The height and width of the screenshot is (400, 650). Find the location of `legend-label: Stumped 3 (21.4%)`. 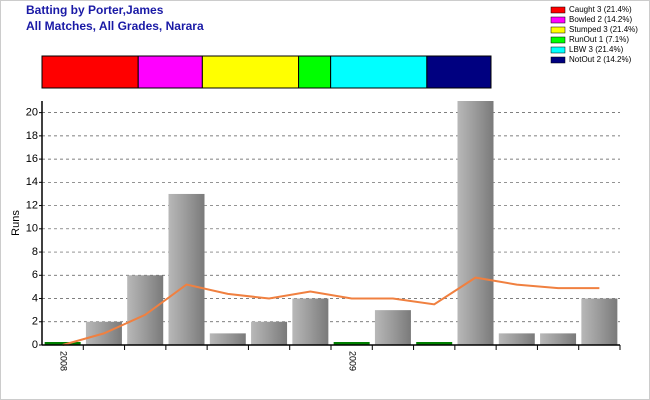

legend-label: Stumped 3 (21.4%) is located at coordinates (603, 29).